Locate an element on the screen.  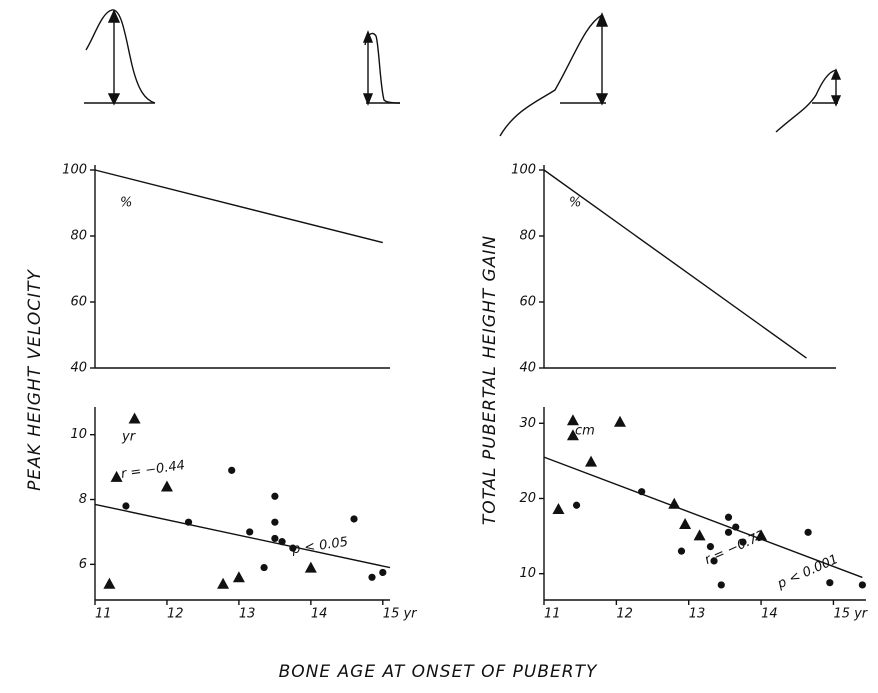
annotation: p < 0.05 is located at coordinates (319, 546).